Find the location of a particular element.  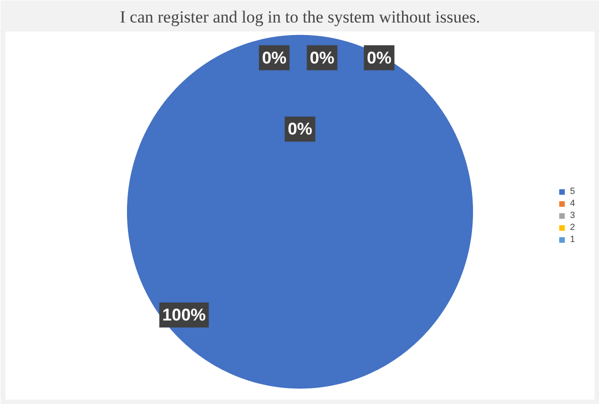

legend-label: 2 is located at coordinates (573, 227).